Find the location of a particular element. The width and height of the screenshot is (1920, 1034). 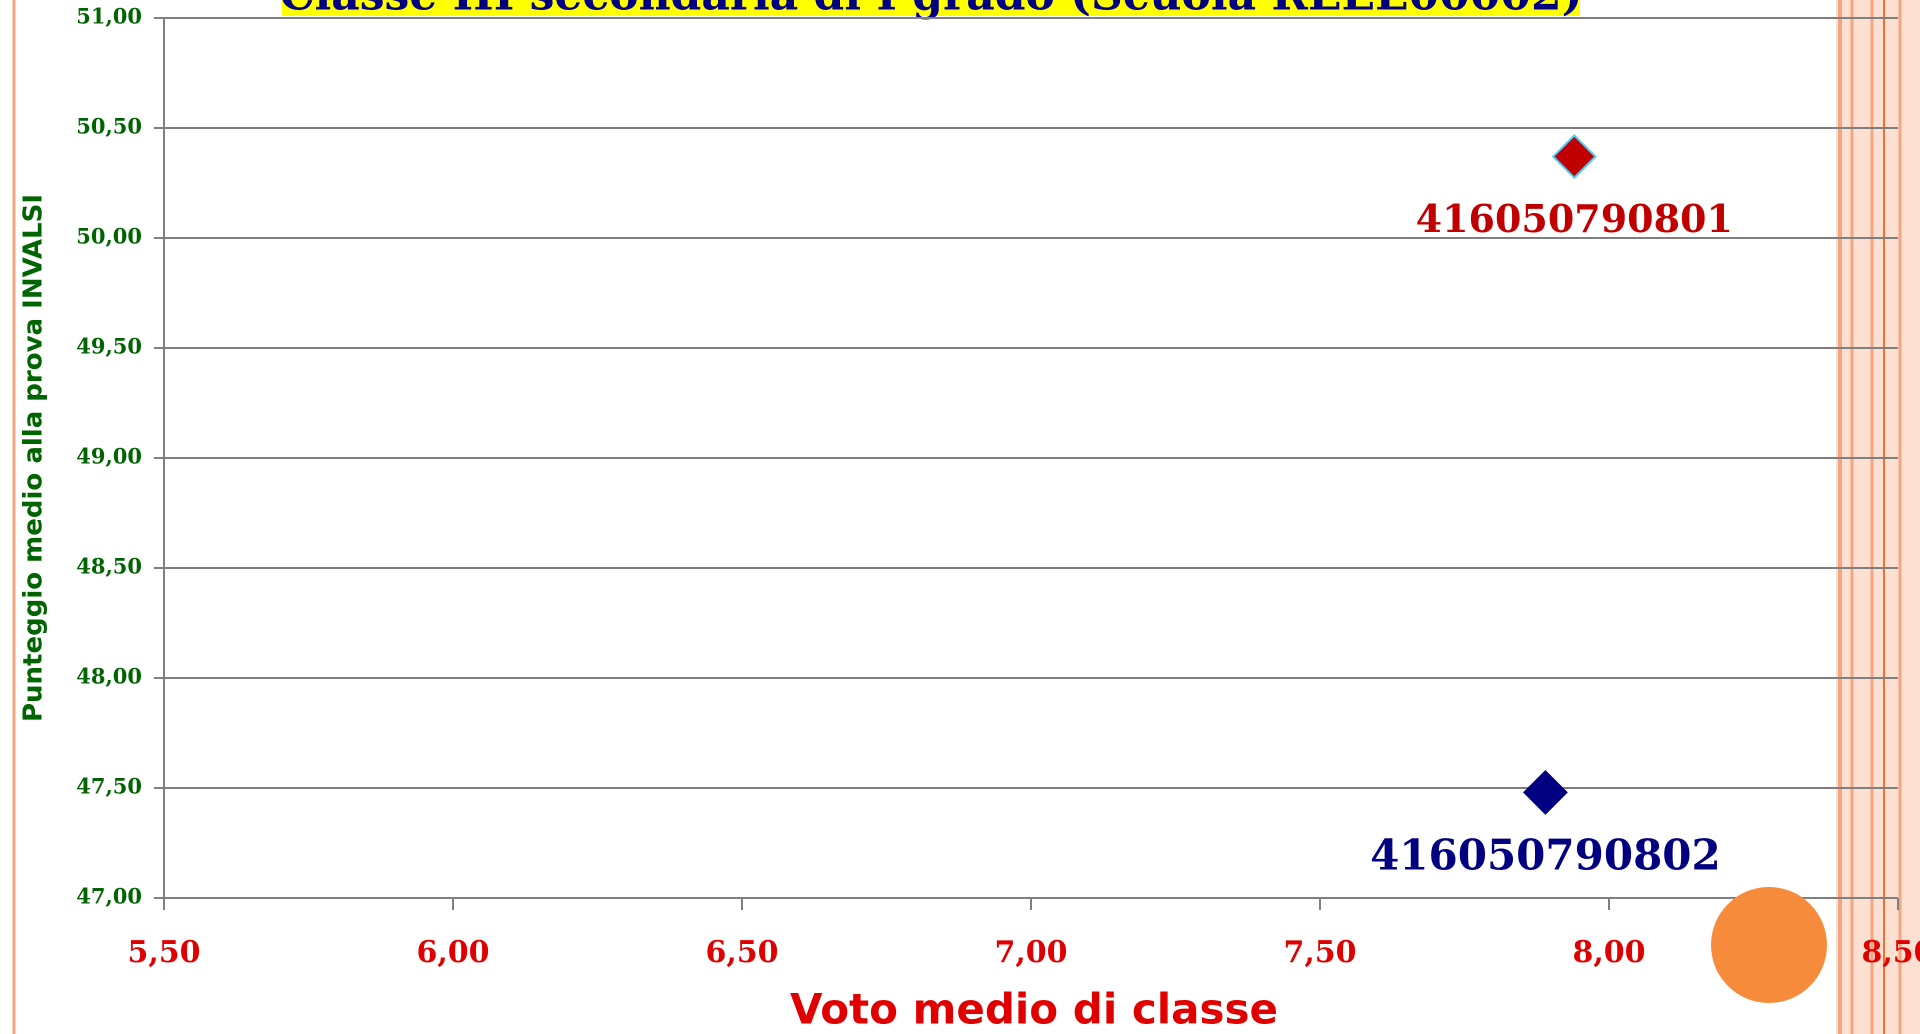

x-axis-title: Voto medio di classe is located at coordinates (1034, 1009).